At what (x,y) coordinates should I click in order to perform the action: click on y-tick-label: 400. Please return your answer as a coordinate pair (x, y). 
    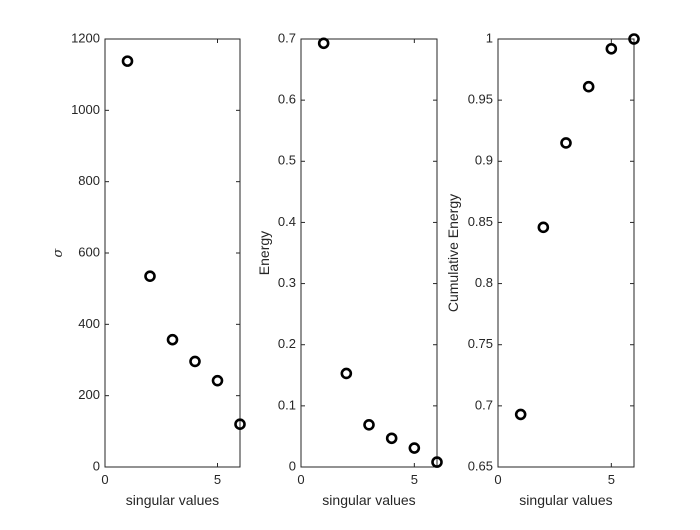
    Looking at the image, I should click on (89, 323).